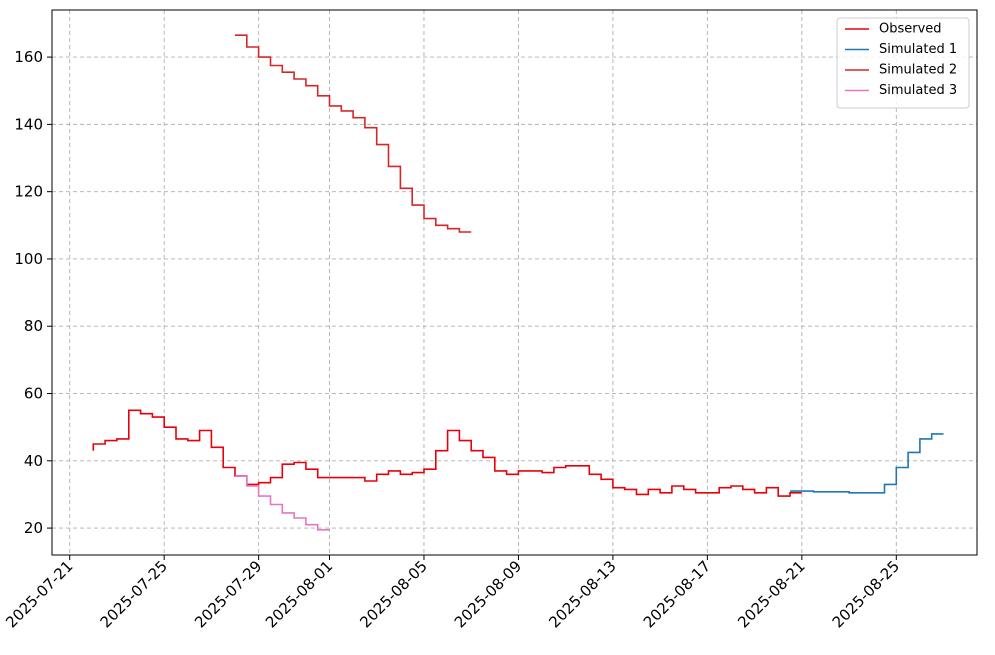 This screenshot has width=995, height=655. Describe the element at coordinates (134, 594) in the screenshot. I see `x-tick-label: 2025-07-25` at that location.